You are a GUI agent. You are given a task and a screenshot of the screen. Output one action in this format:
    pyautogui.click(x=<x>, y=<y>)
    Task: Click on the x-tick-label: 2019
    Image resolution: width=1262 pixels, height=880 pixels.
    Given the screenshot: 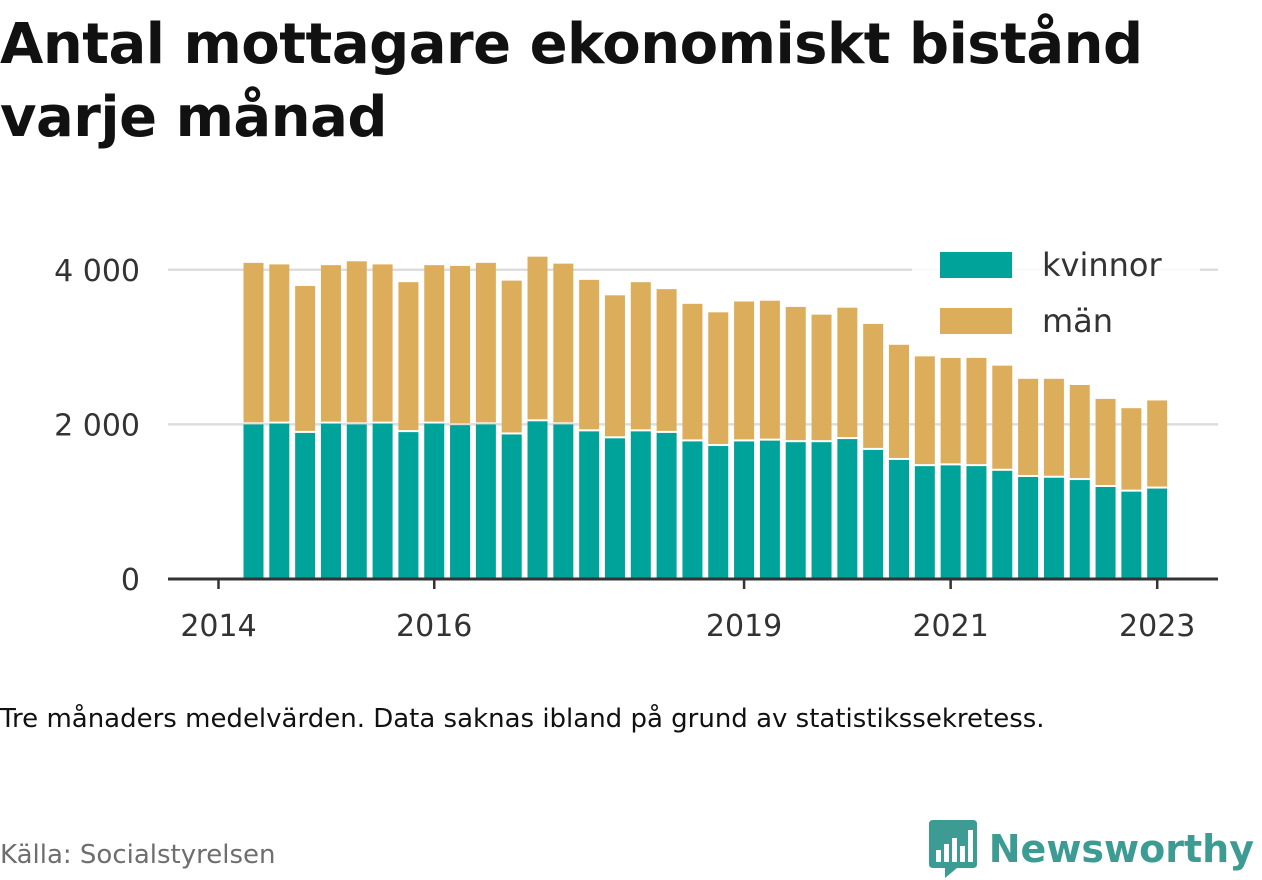 What is the action you would take?
    pyautogui.click(x=744, y=626)
    